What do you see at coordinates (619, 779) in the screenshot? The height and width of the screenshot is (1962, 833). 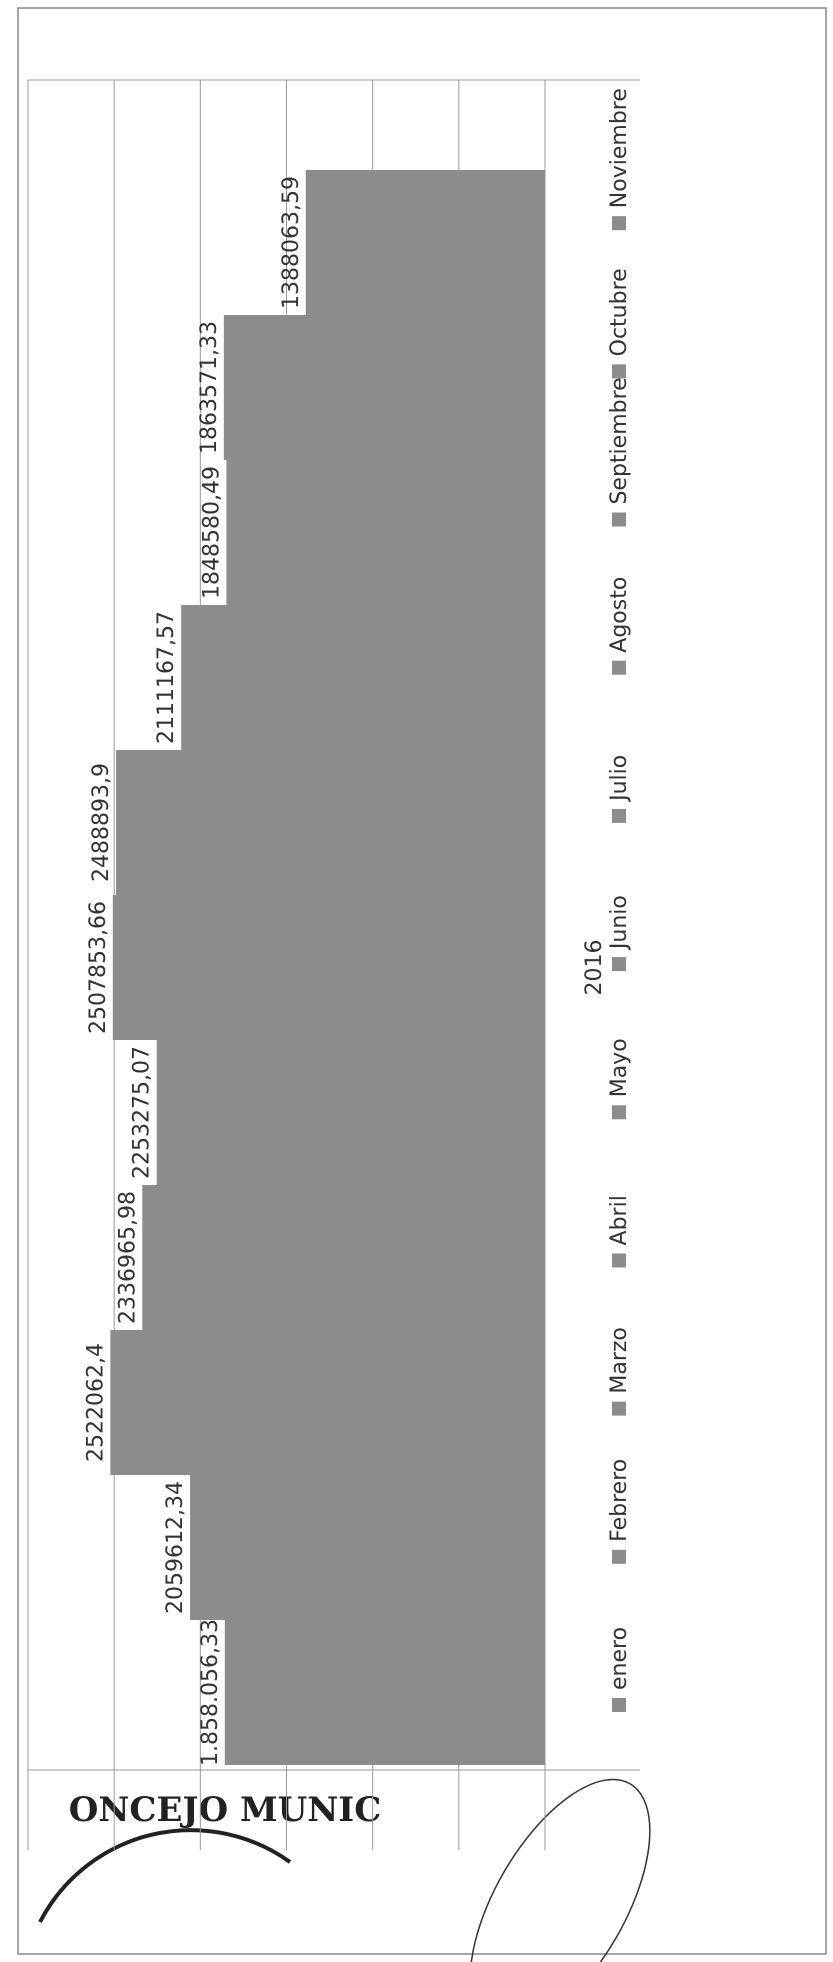 I see `legend-label: Julio` at bounding box center [619, 779].